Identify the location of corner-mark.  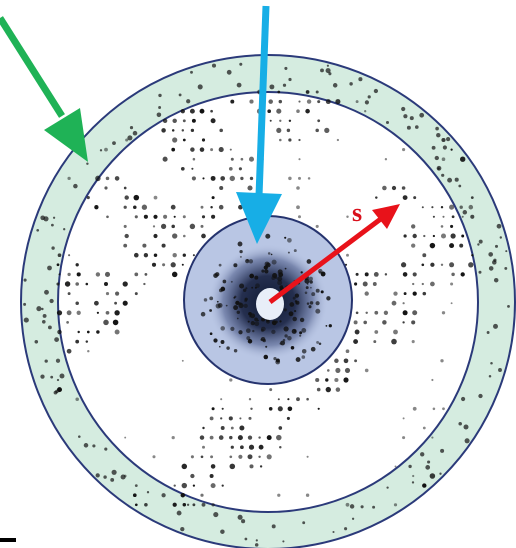
(8, 540).